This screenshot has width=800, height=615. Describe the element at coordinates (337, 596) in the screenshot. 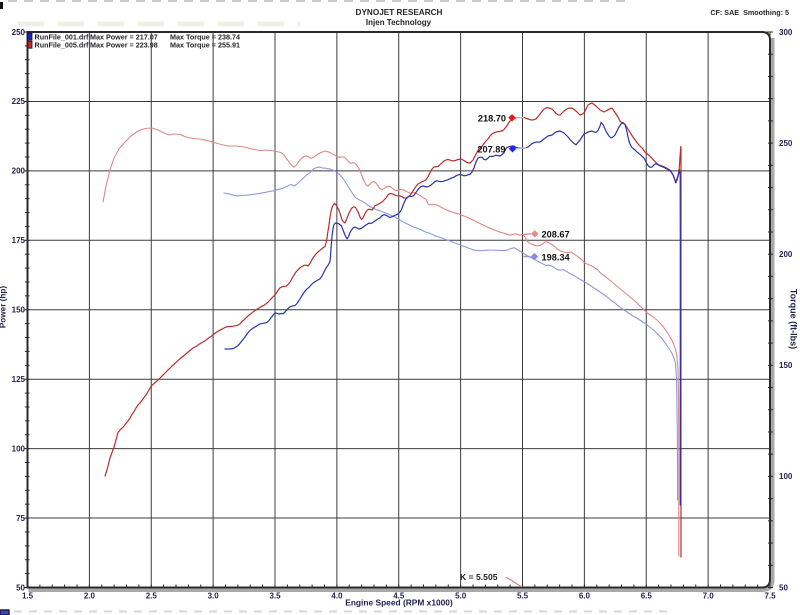

I see `svg-text: 4.0` at that location.